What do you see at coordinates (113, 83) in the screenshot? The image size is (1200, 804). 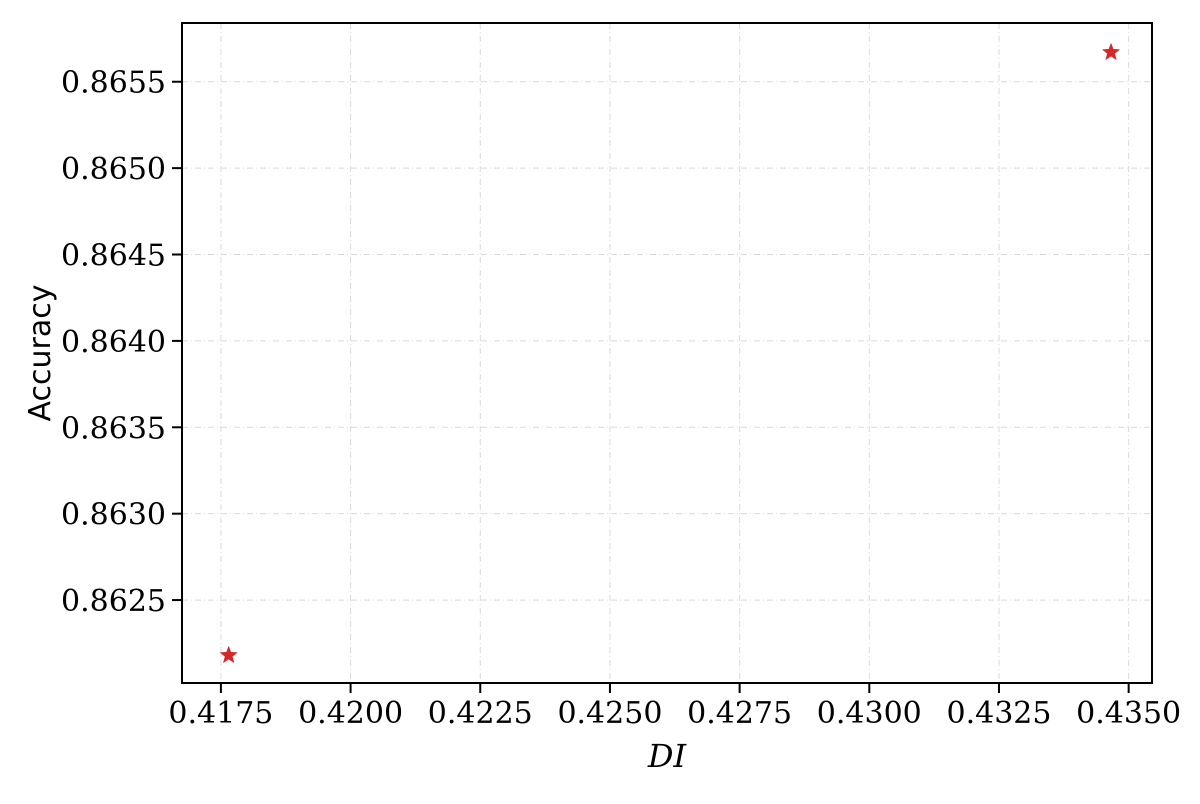 I see `y-tick-label: 0.8655` at bounding box center [113, 83].